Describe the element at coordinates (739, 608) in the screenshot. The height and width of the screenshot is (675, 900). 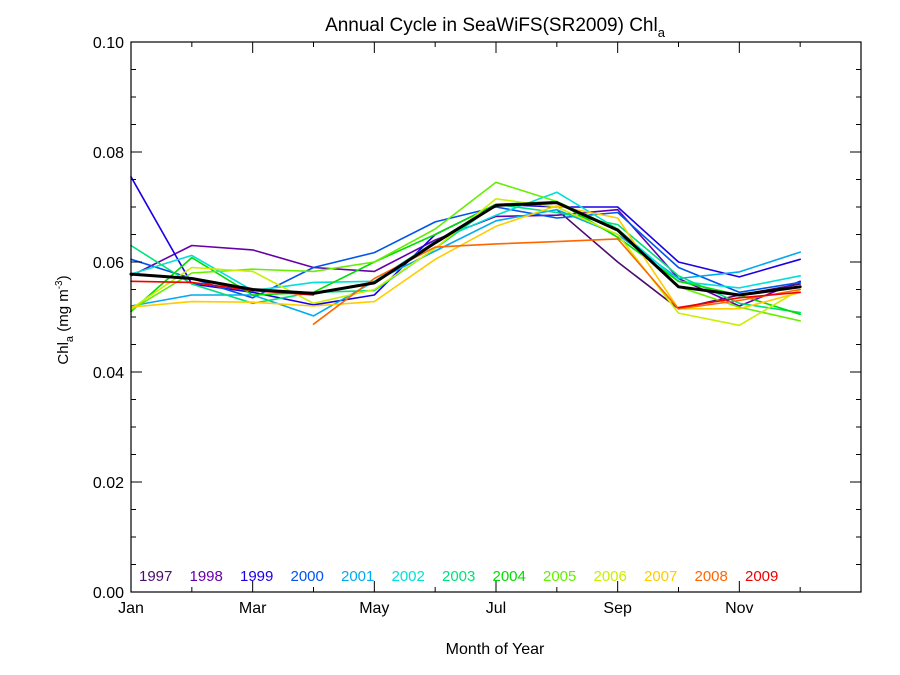
I see `x-tick-label: Nov` at that location.